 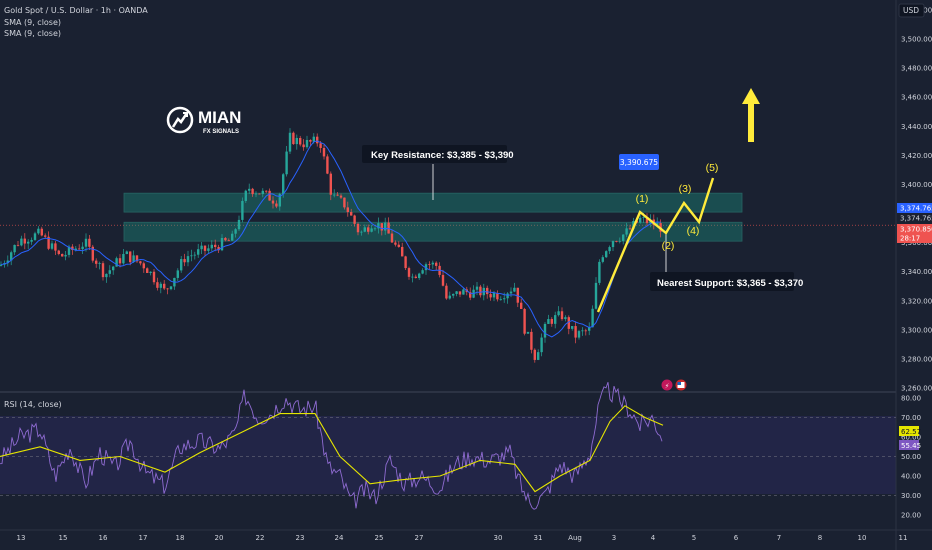 What do you see at coordinates (909, 431) in the screenshot?
I see `rsi-value-bg` at bounding box center [909, 431].